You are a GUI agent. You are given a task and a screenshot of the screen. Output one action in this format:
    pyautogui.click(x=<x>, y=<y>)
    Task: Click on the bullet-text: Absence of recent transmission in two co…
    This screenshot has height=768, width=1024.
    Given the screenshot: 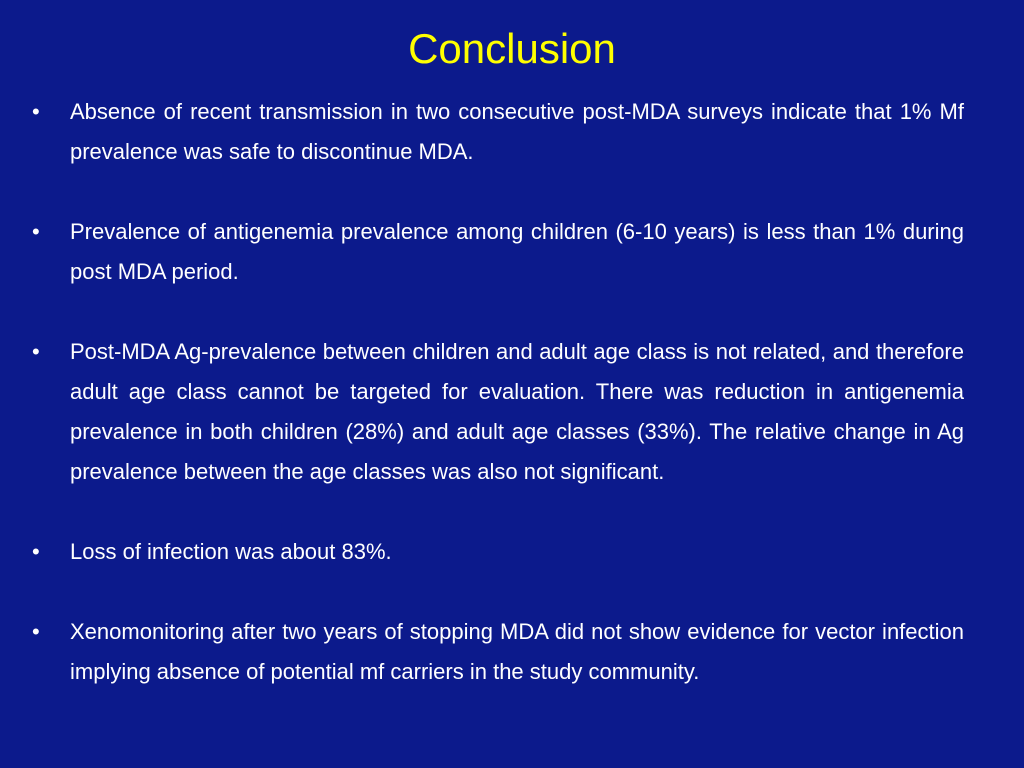 What is the action you would take?
    pyautogui.click(x=517, y=131)
    